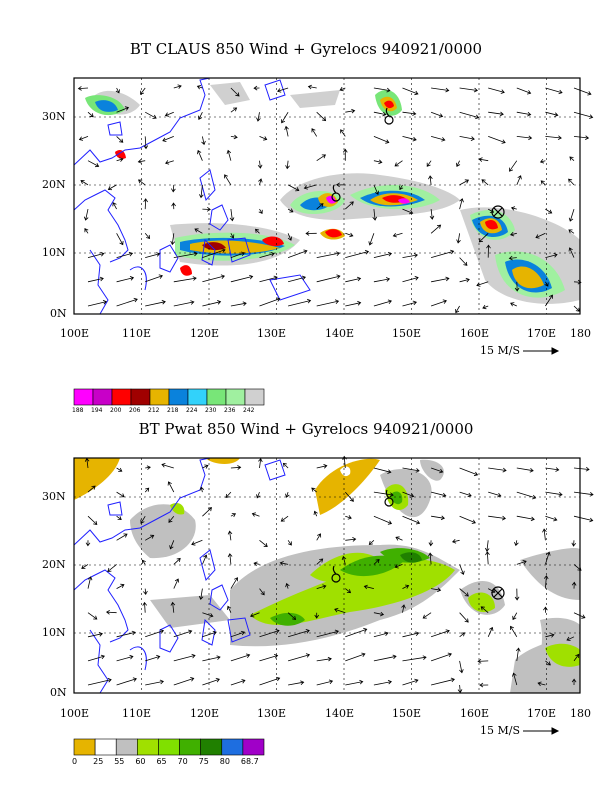  What do you see at coordinates (230, 410) in the screenshot?
I see `colorbar-tick-label: 236` at bounding box center [230, 410].